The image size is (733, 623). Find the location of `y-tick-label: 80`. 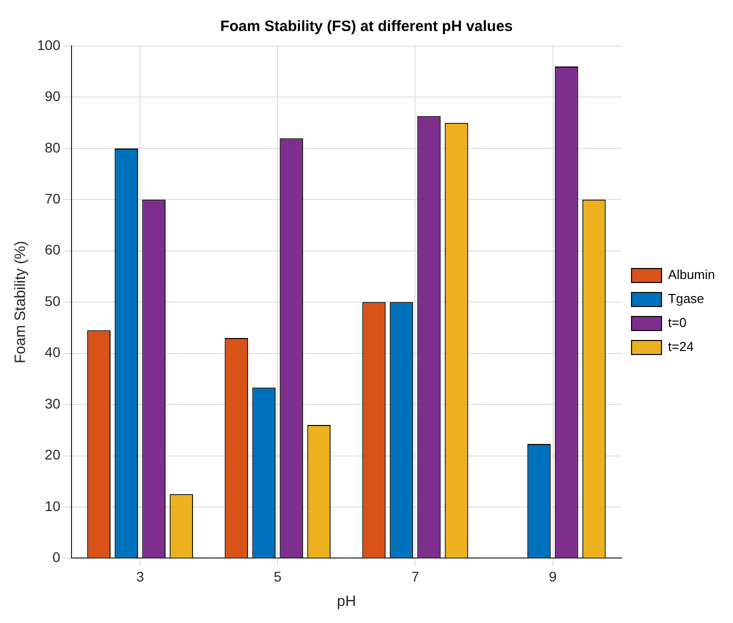

y-tick-label: 80 is located at coordinates (52, 147).